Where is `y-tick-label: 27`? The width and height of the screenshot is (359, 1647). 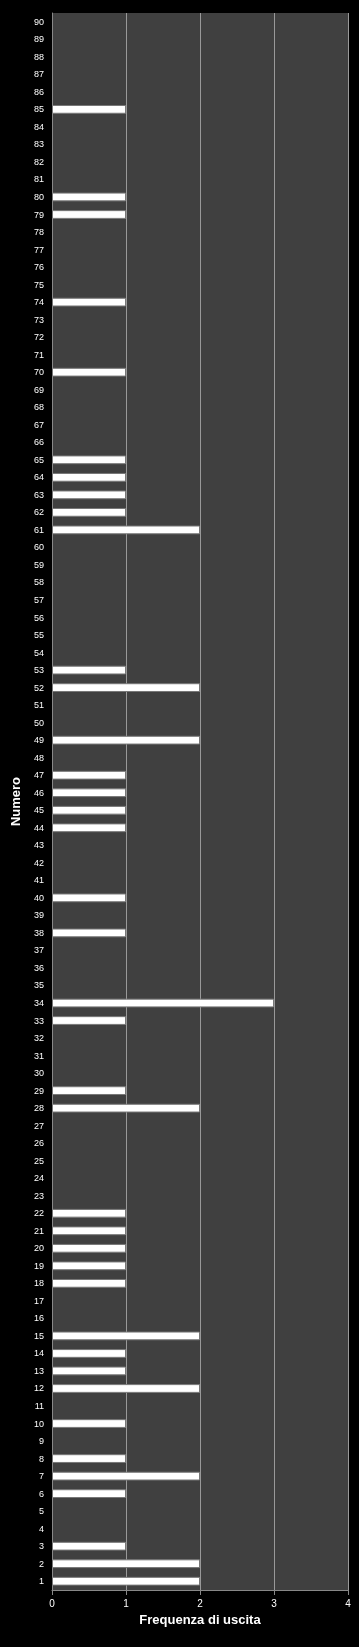 y-tick-label: 27 is located at coordinates (38, 1125).